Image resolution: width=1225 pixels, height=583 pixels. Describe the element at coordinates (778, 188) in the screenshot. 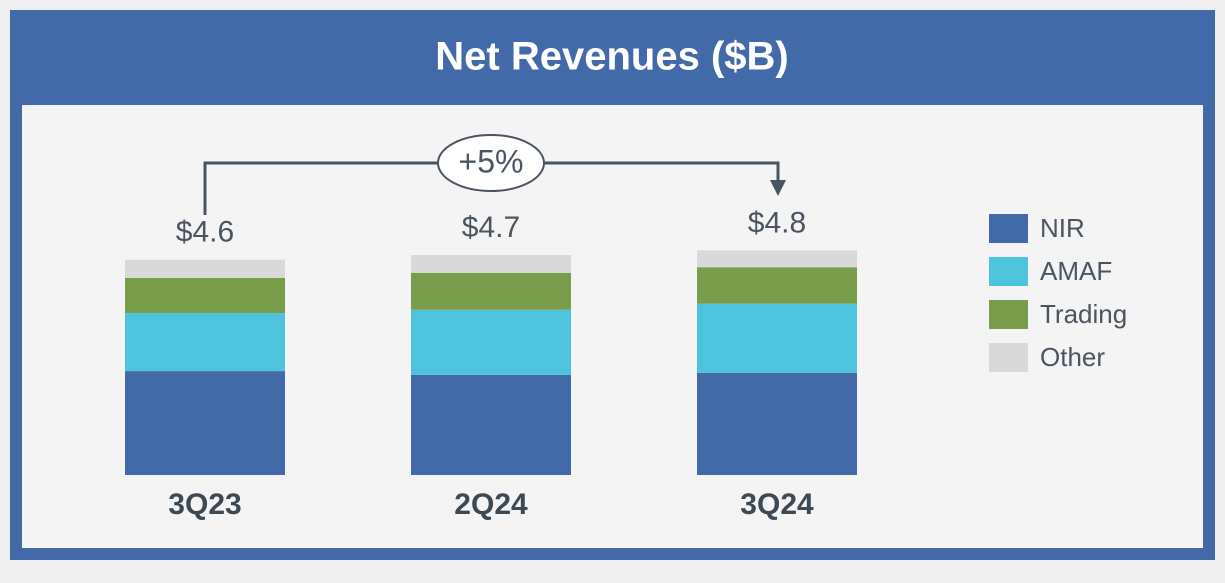

I see `arrow-head` at that location.